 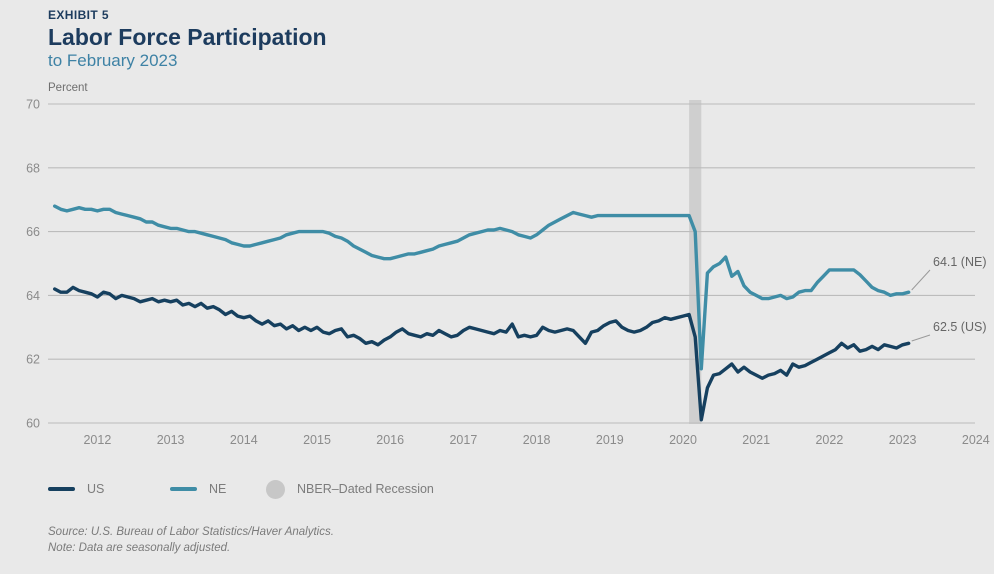 What do you see at coordinates (183, 489) in the screenshot?
I see `ne-line-swatch` at bounding box center [183, 489].